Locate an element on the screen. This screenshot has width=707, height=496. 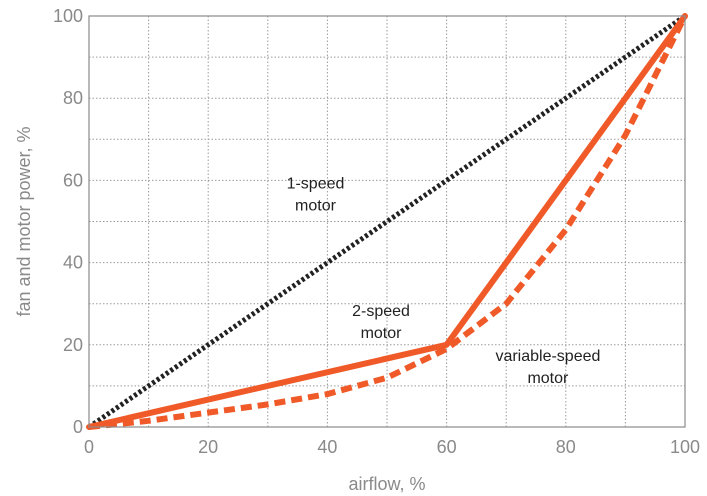
annotation-two-speed: 2-speed motor is located at coordinates (381, 322).